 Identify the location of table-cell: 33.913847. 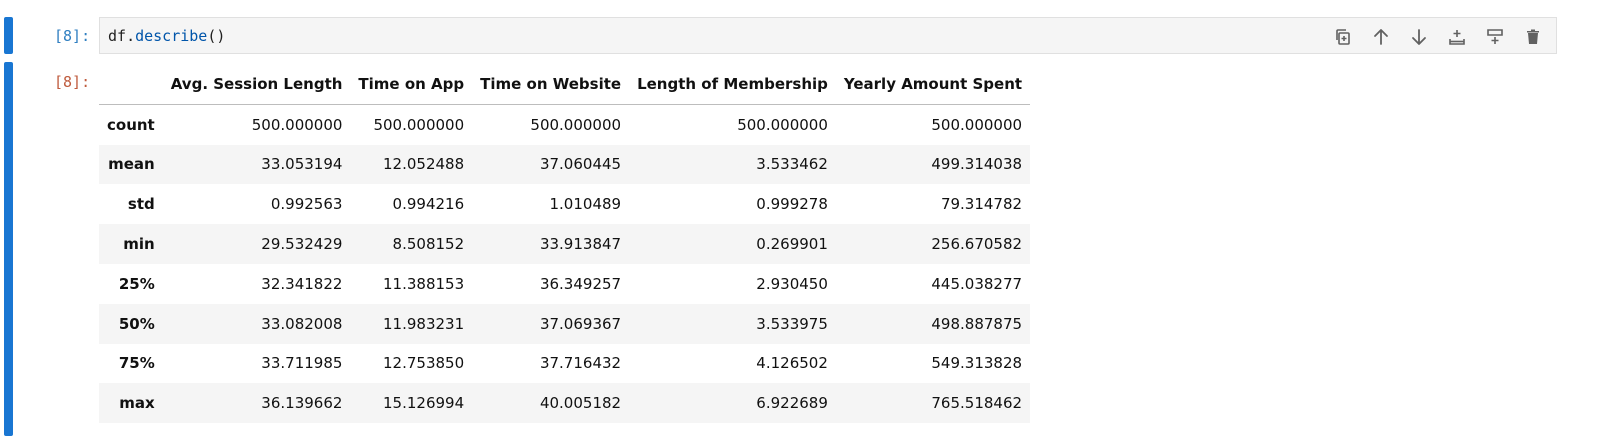
(580, 244).